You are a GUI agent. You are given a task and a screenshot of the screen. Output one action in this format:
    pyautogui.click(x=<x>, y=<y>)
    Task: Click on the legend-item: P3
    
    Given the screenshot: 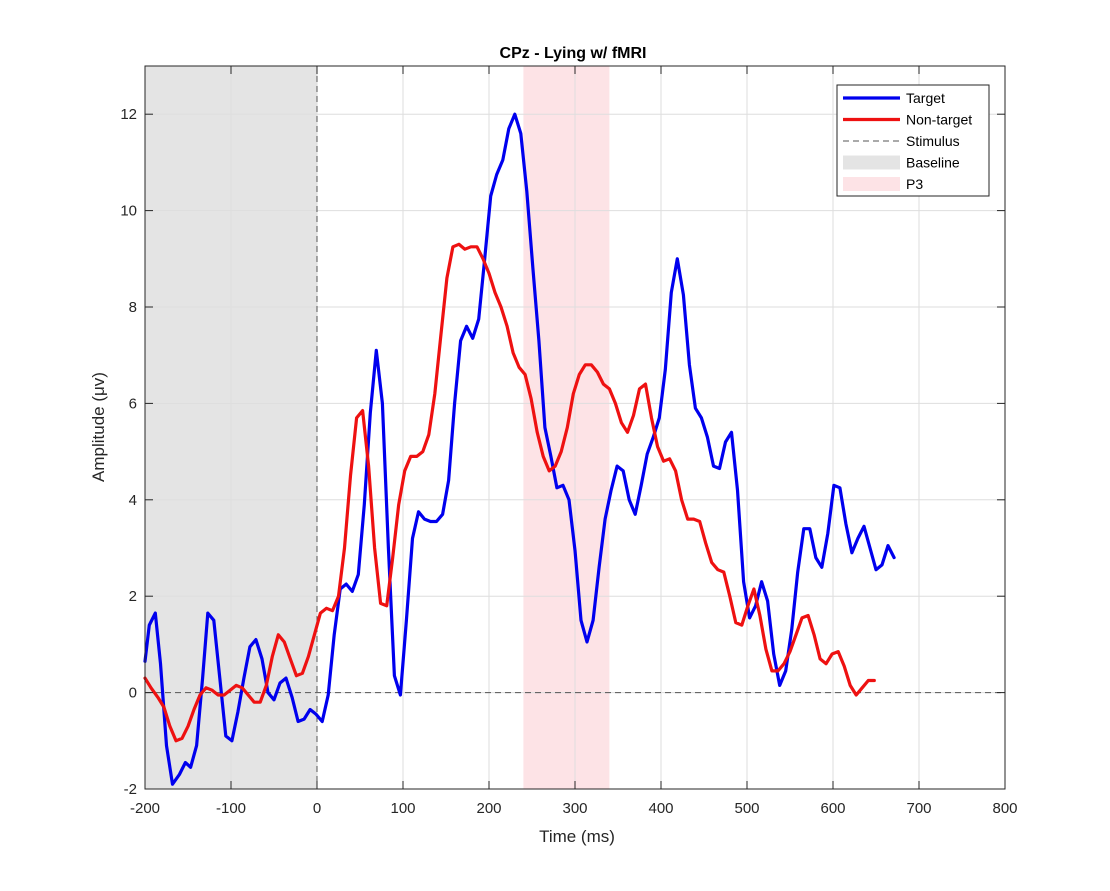 What is the action you would take?
    pyautogui.click(x=883, y=184)
    